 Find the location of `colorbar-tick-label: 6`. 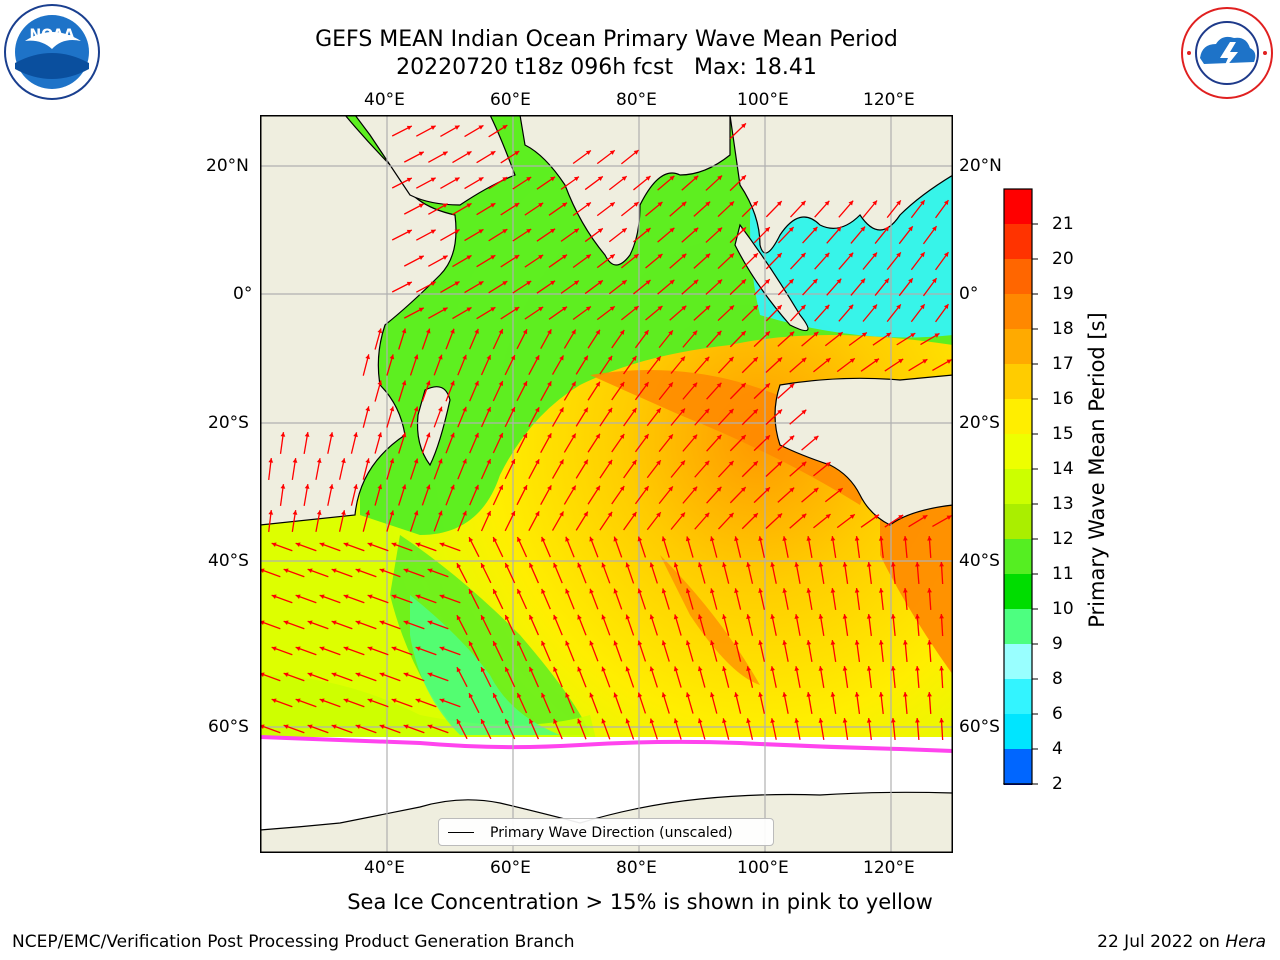

colorbar-tick-label: 6 is located at coordinates (1057, 714).